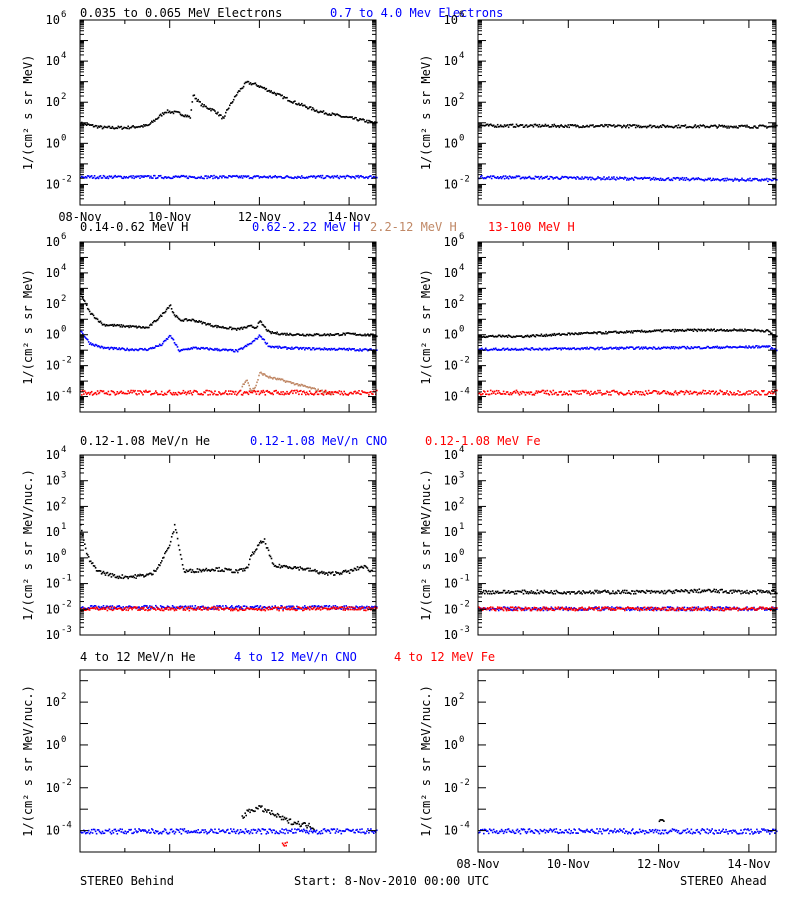 The height and width of the screenshot is (900, 800). Describe the element at coordinates (53, 532) in the screenshot. I see `y-tick-label: 10` at that location.